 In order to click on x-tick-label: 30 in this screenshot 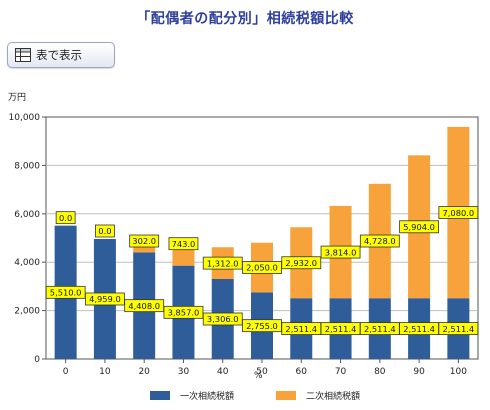, I will do `click(184, 372)`.